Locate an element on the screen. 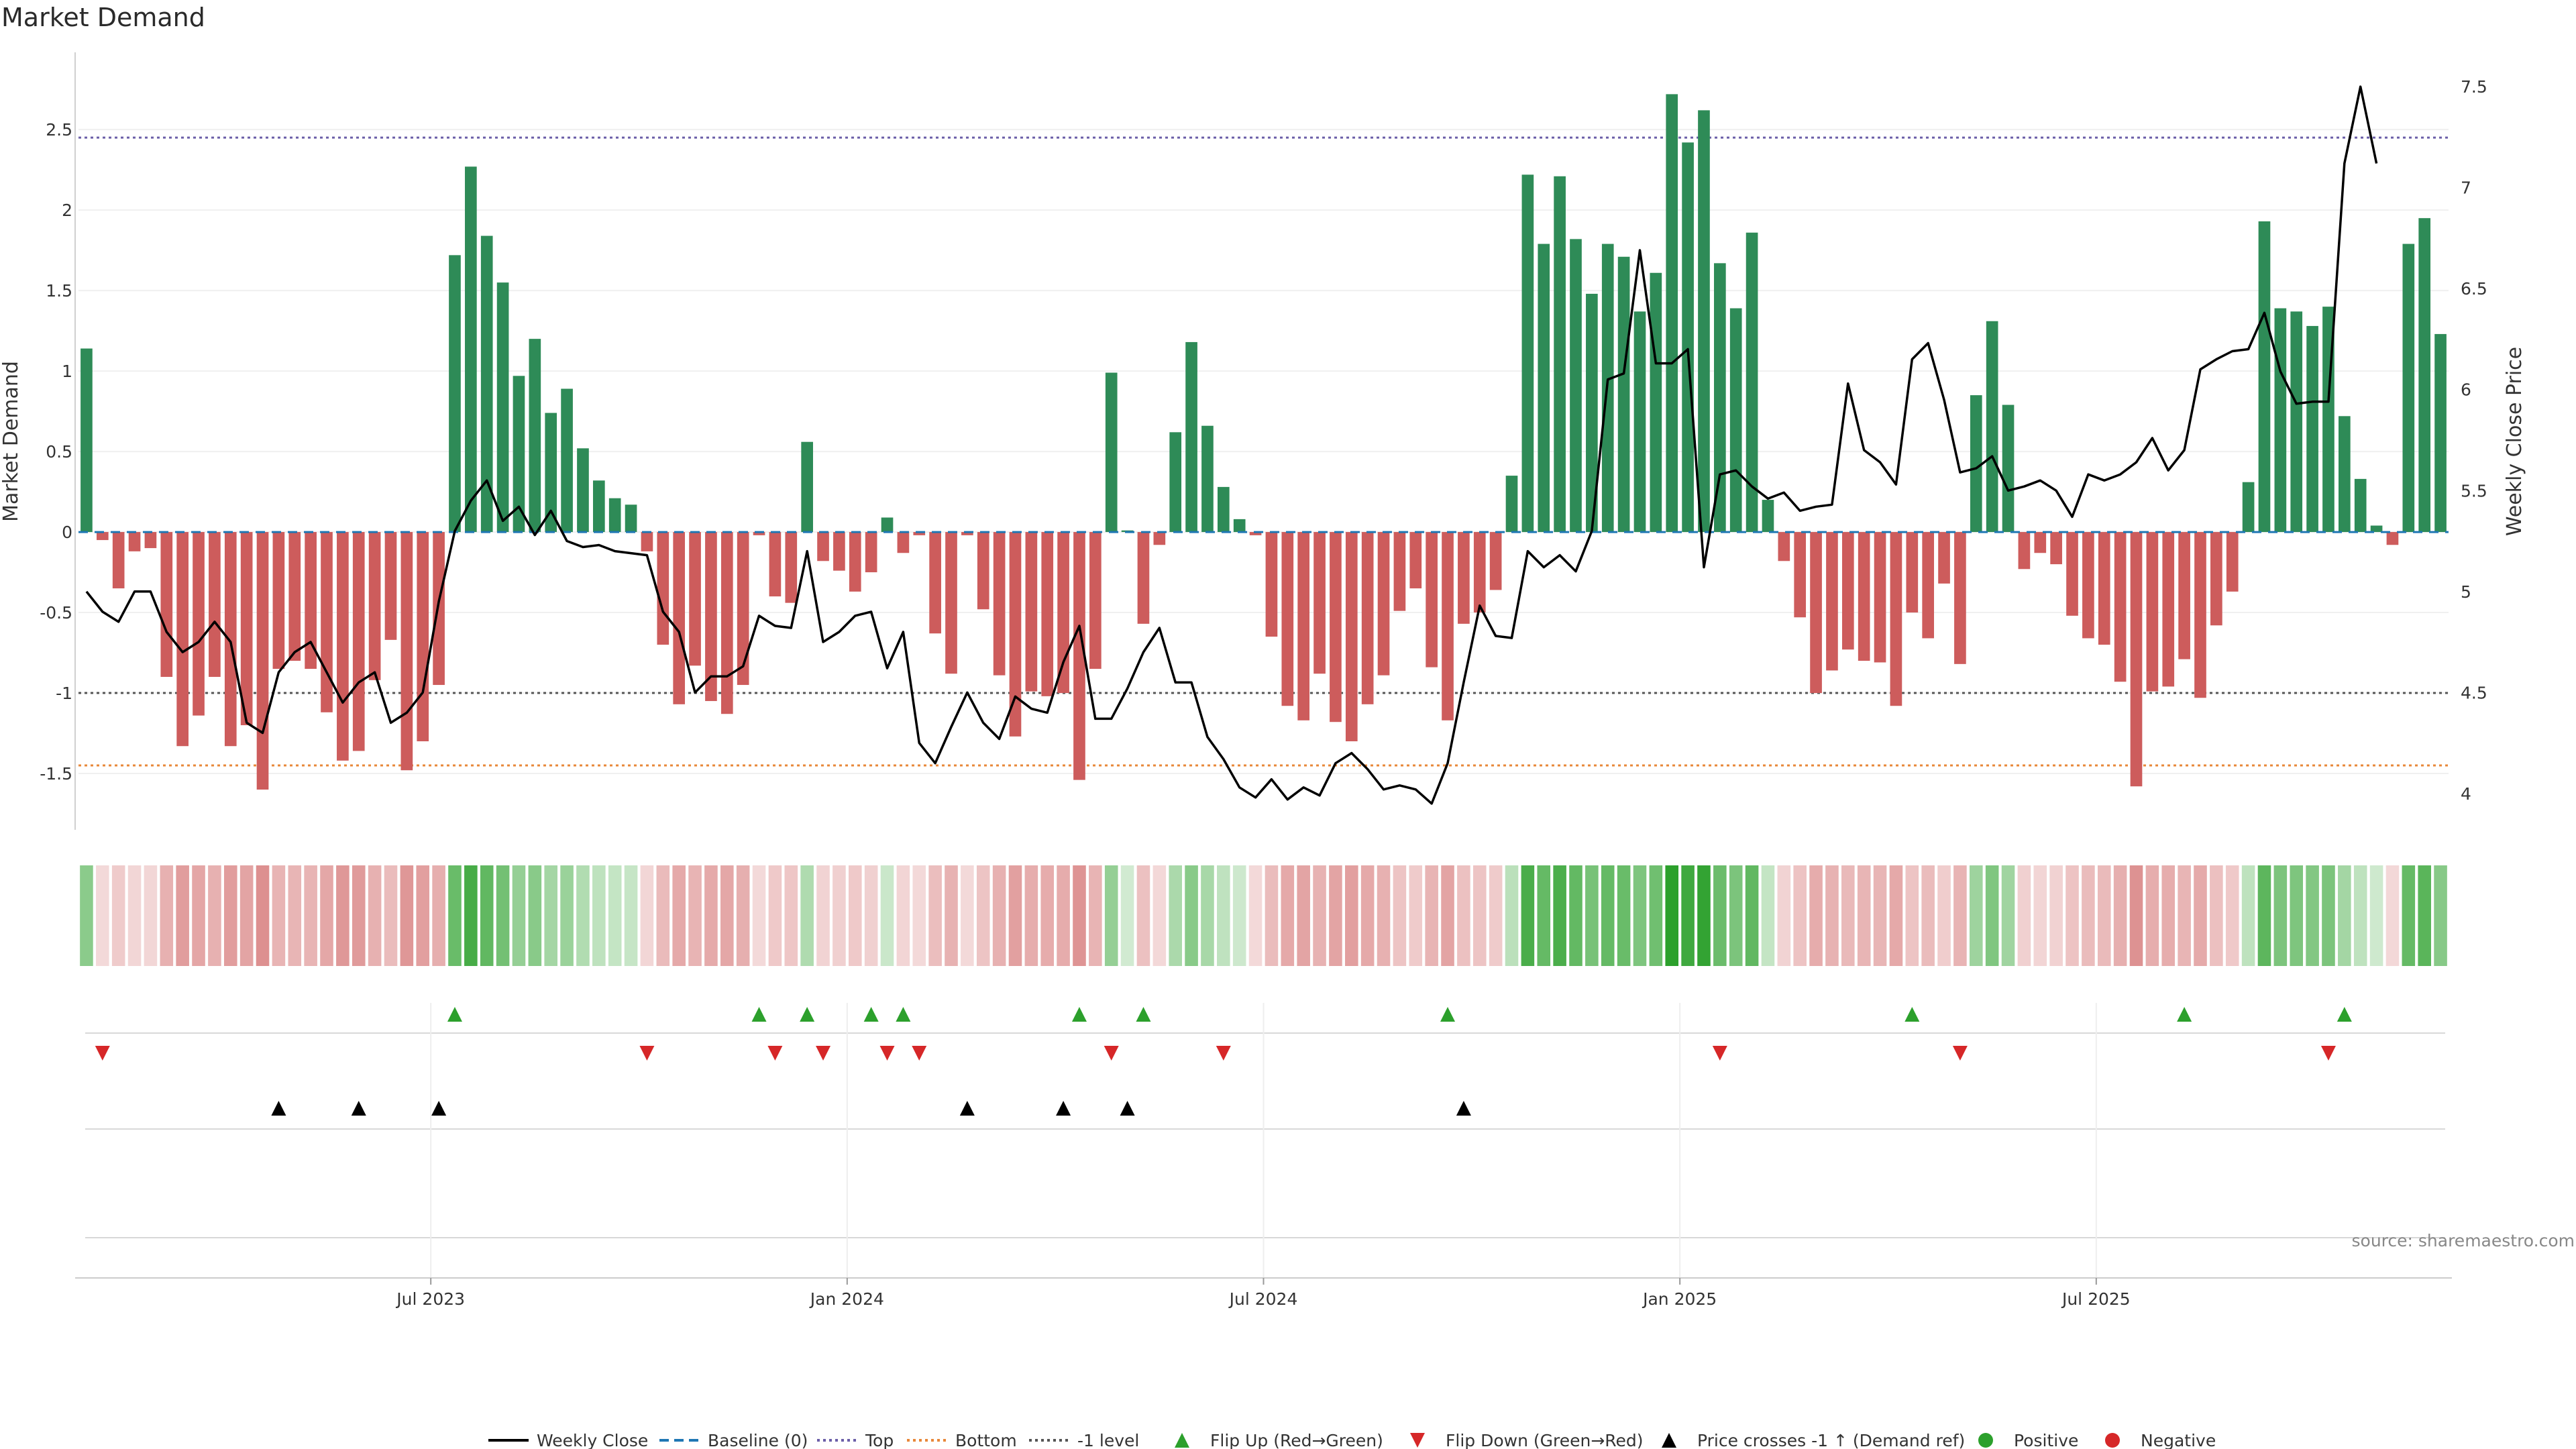  y-tick-label: 0.5 is located at coordinates (59, 452).